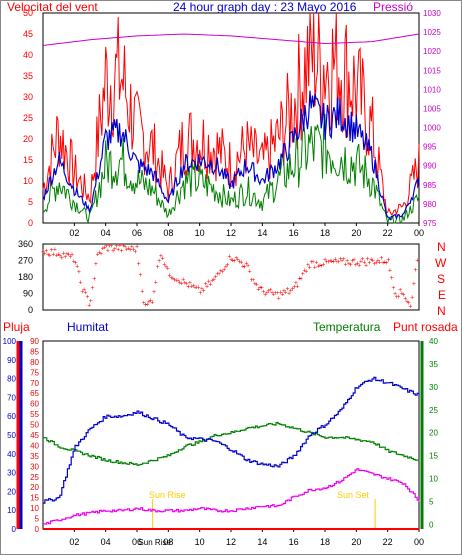 This screenshot has height=555, width=462. What do you see at coordinates (11, 473) in the screenshot?
I see `rain-tick-label: 30` at bounding box center [11, 473].